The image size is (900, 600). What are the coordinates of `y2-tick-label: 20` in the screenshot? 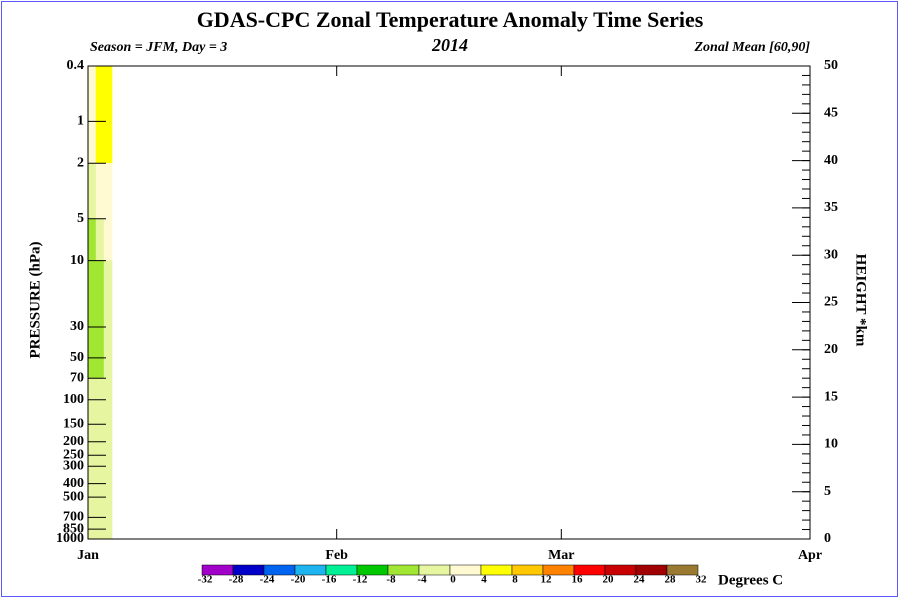 It's located at (831, 349).